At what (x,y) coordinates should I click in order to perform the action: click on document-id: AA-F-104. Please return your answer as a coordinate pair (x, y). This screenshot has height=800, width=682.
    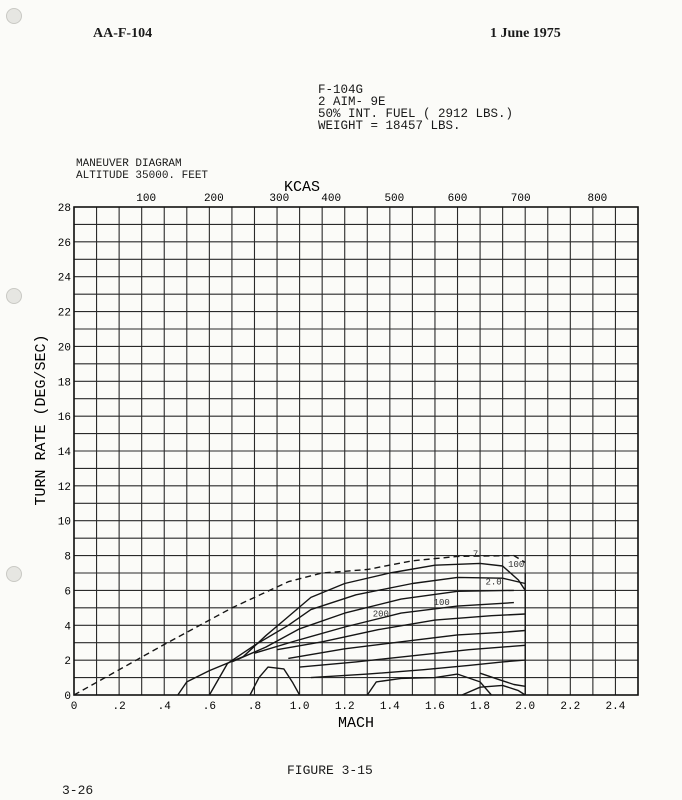
    Looking at the image, I should click on (123, 33).